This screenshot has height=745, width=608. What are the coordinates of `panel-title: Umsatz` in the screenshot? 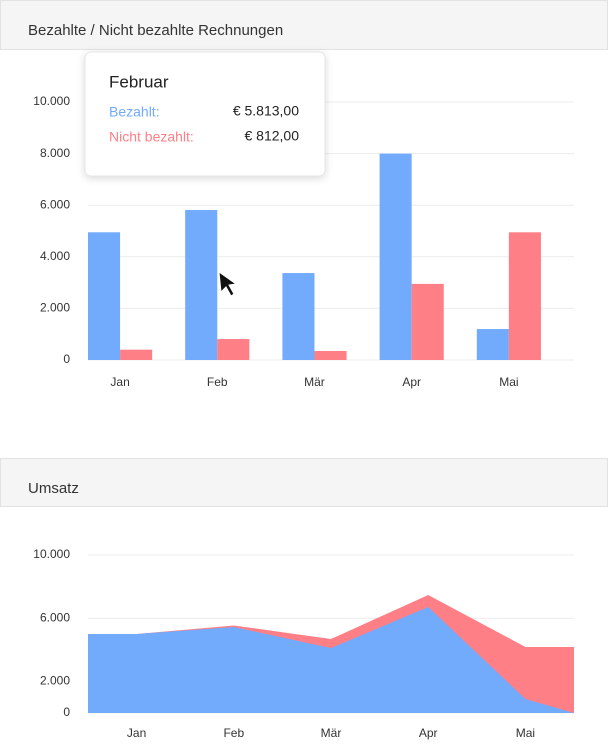 It's located at (53, 488).